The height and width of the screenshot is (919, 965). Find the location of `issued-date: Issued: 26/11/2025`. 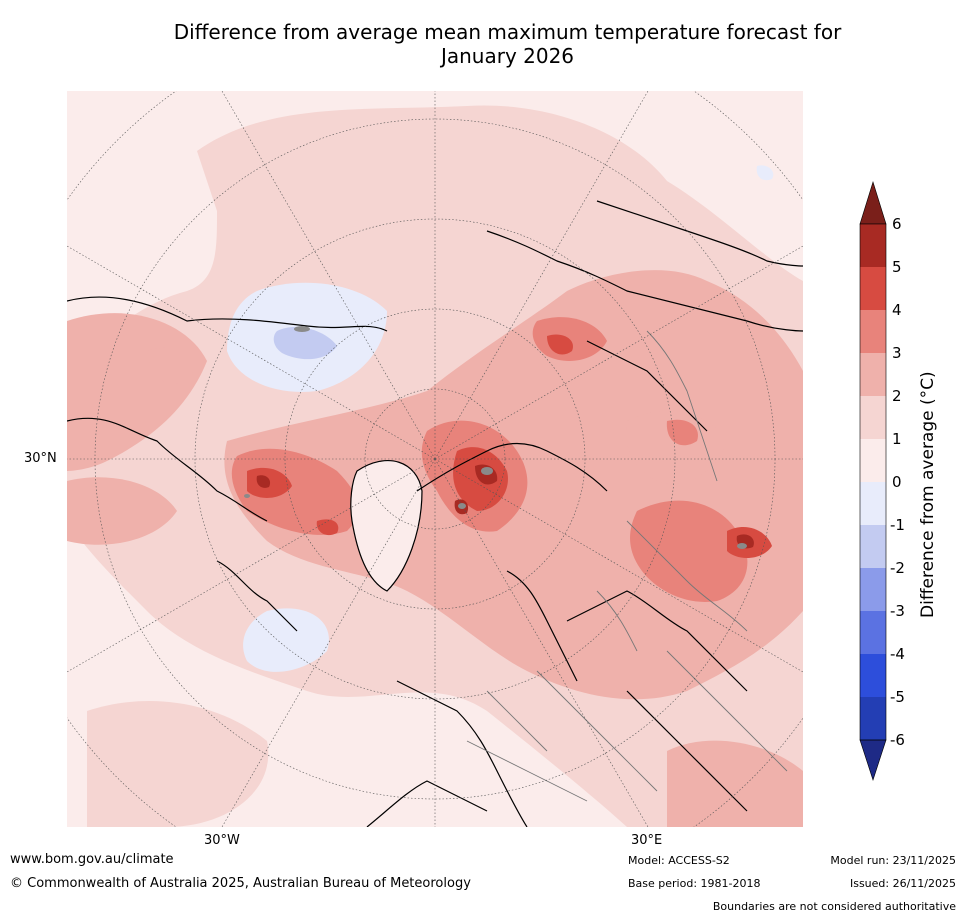

issued-date: Issued: 26/11/2025 is located at coordinates (902, 883).